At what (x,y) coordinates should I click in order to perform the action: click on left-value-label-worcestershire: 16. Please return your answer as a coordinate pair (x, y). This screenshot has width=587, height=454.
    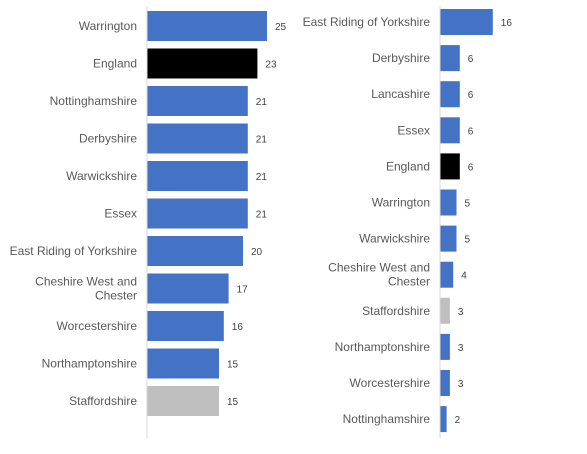
    Looking at the image, I should click on (238, 327).